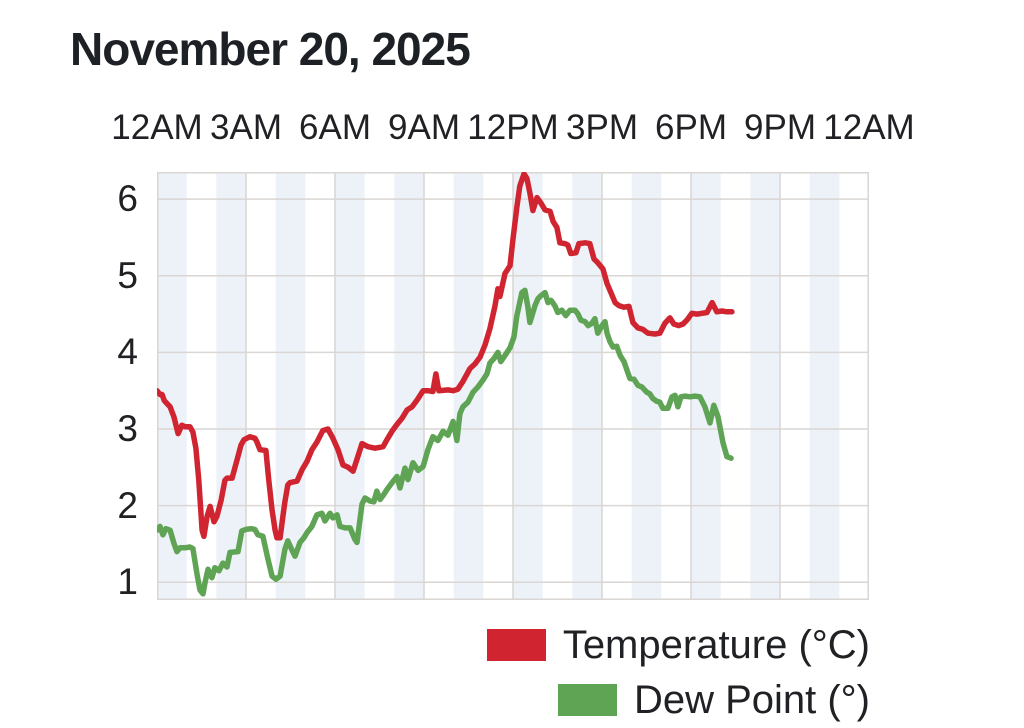  Describe the element at coordinates (678, 672) in the screenshot. I see `legend: Temperature (°C) Dew Point (°)` at that location.